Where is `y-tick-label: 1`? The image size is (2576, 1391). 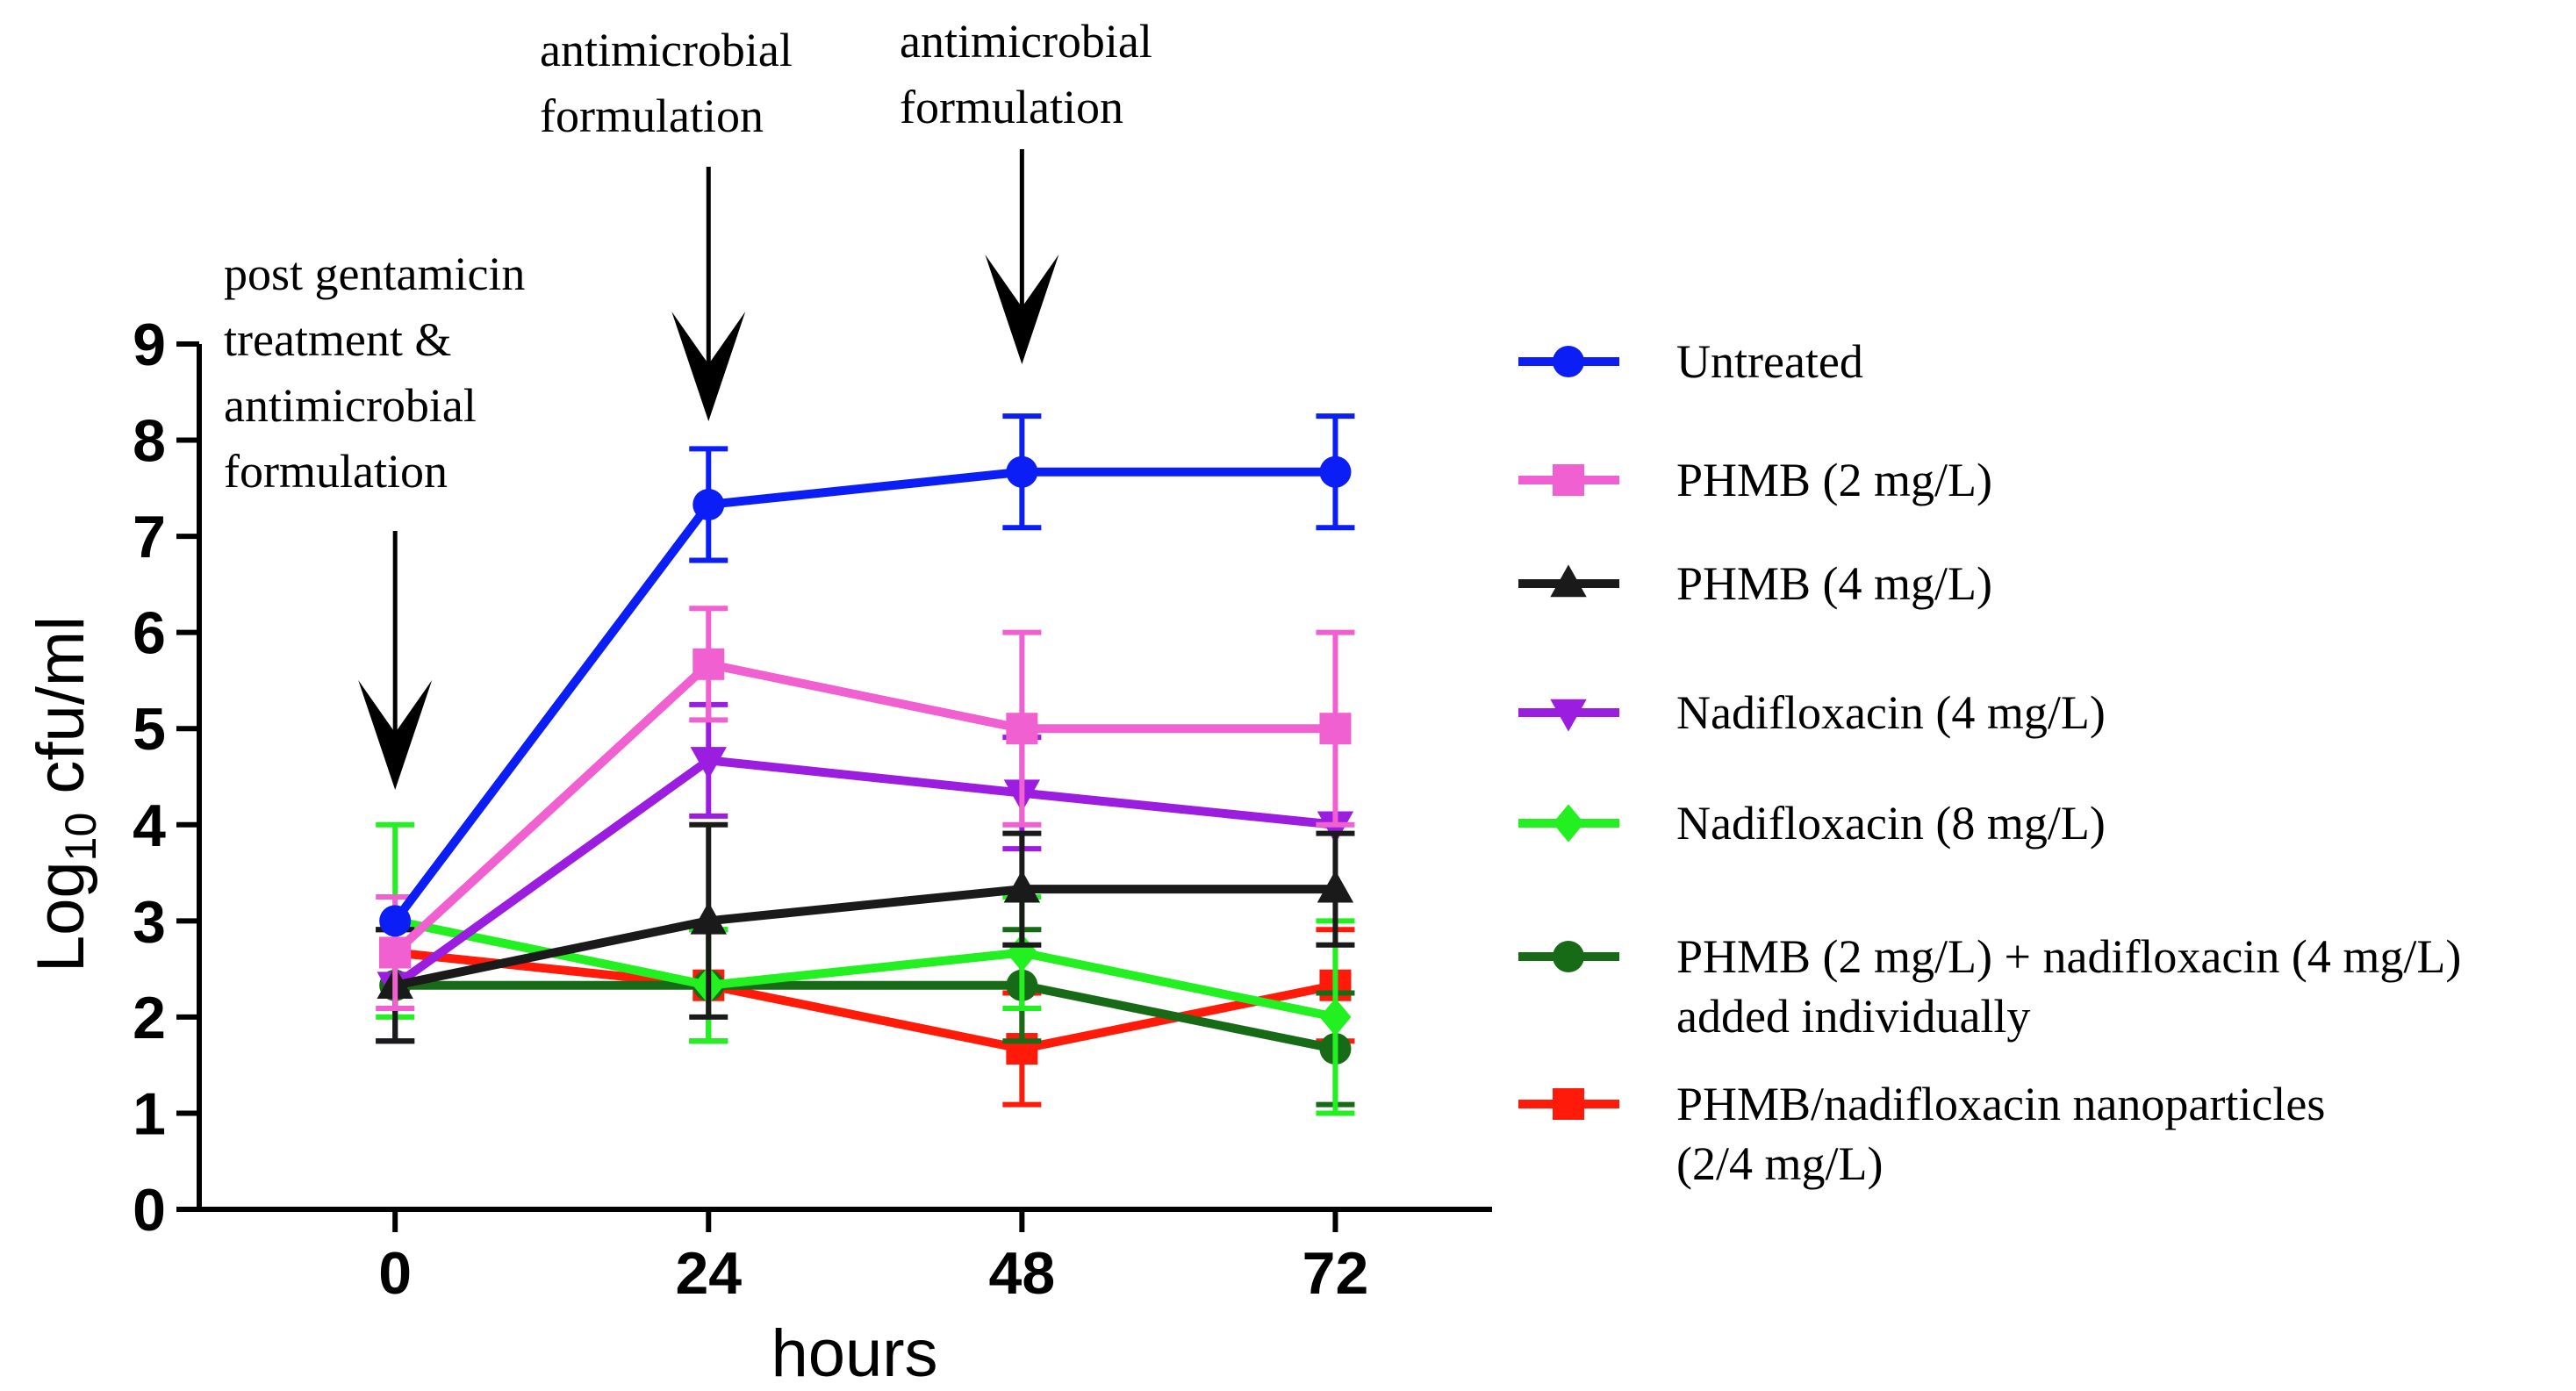 y-tick-label: 1 is located at coordinates (149, 1113).